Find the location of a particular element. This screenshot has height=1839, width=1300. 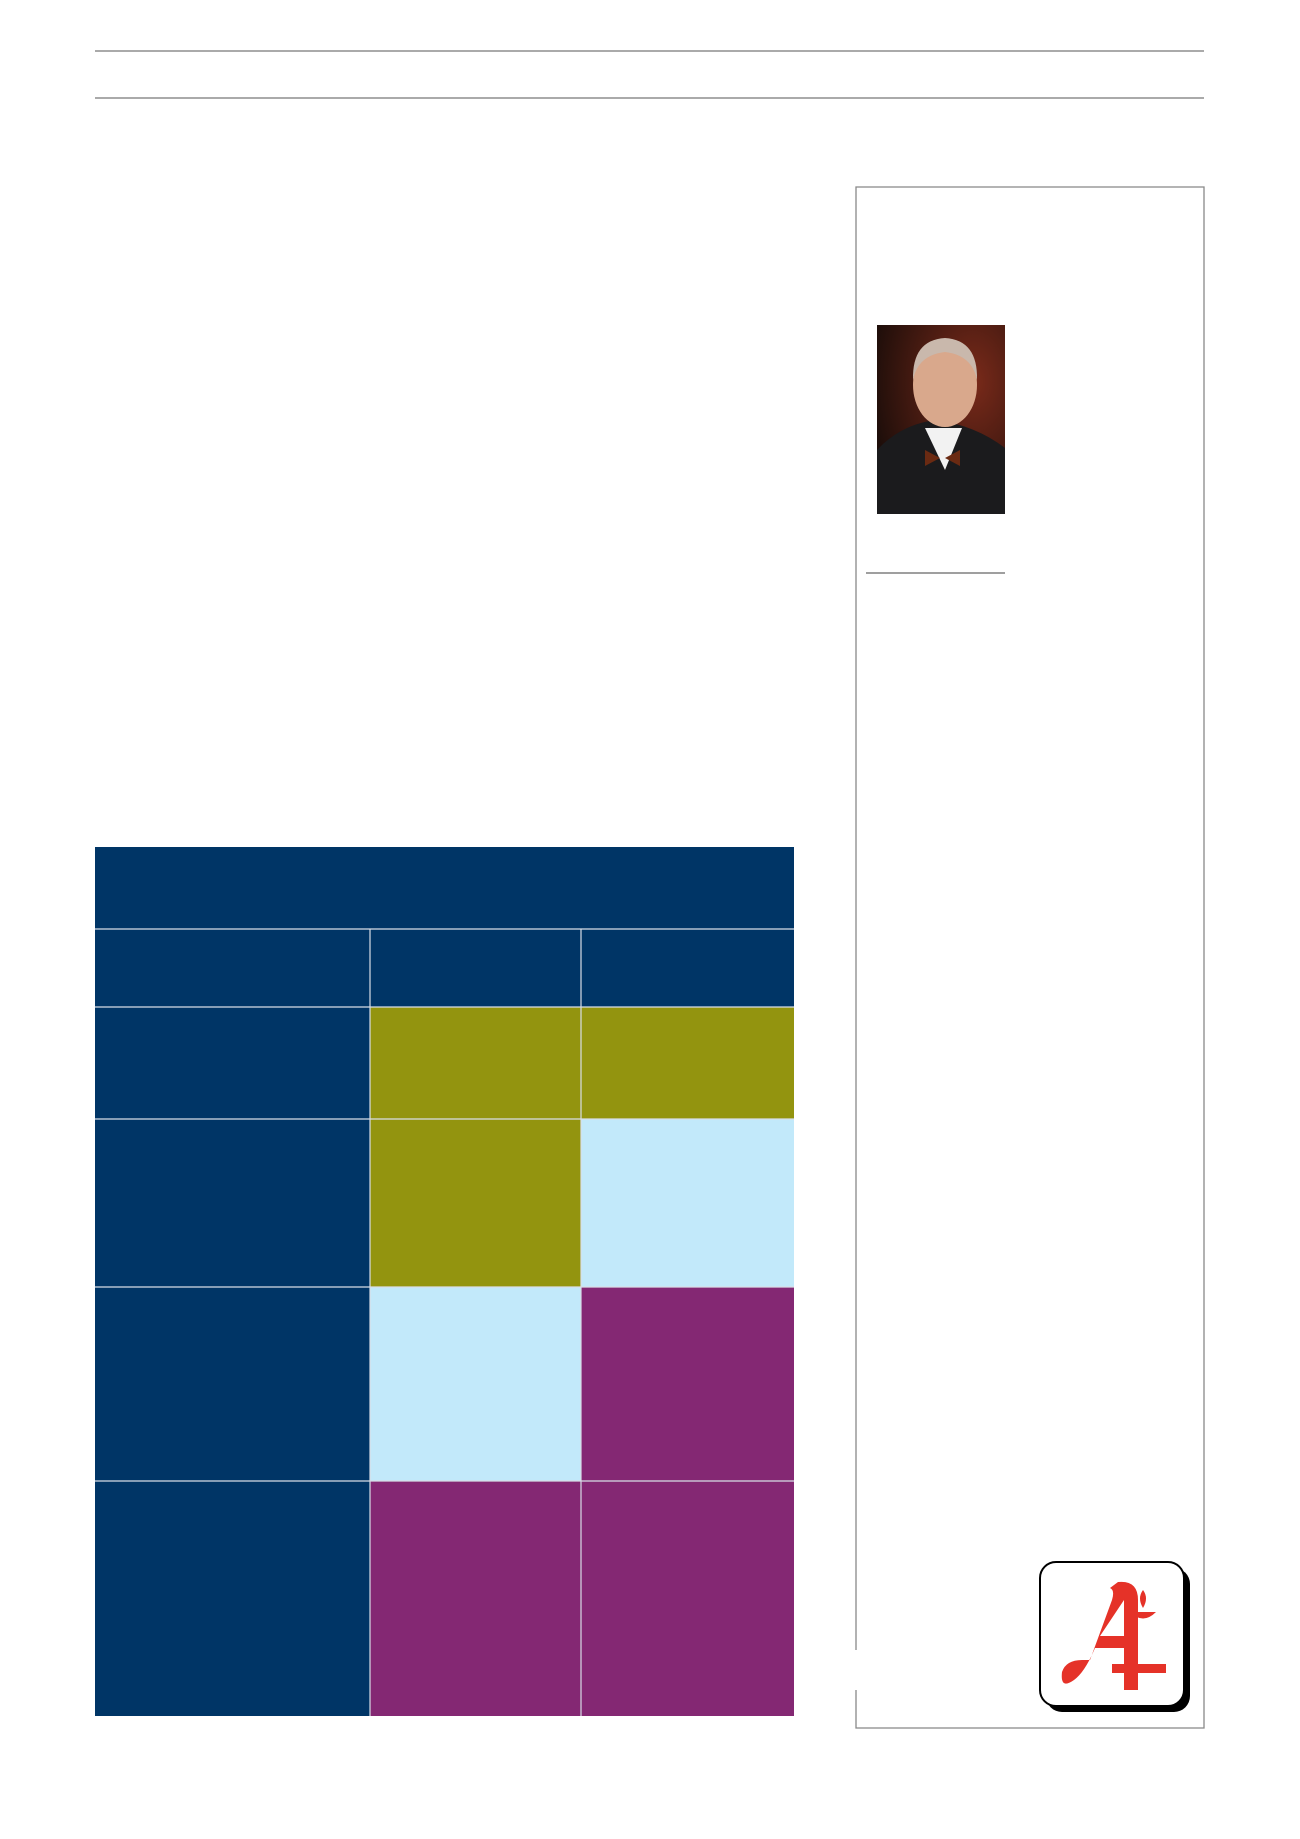

logo-flame is located at coordinates (1143, 1599).